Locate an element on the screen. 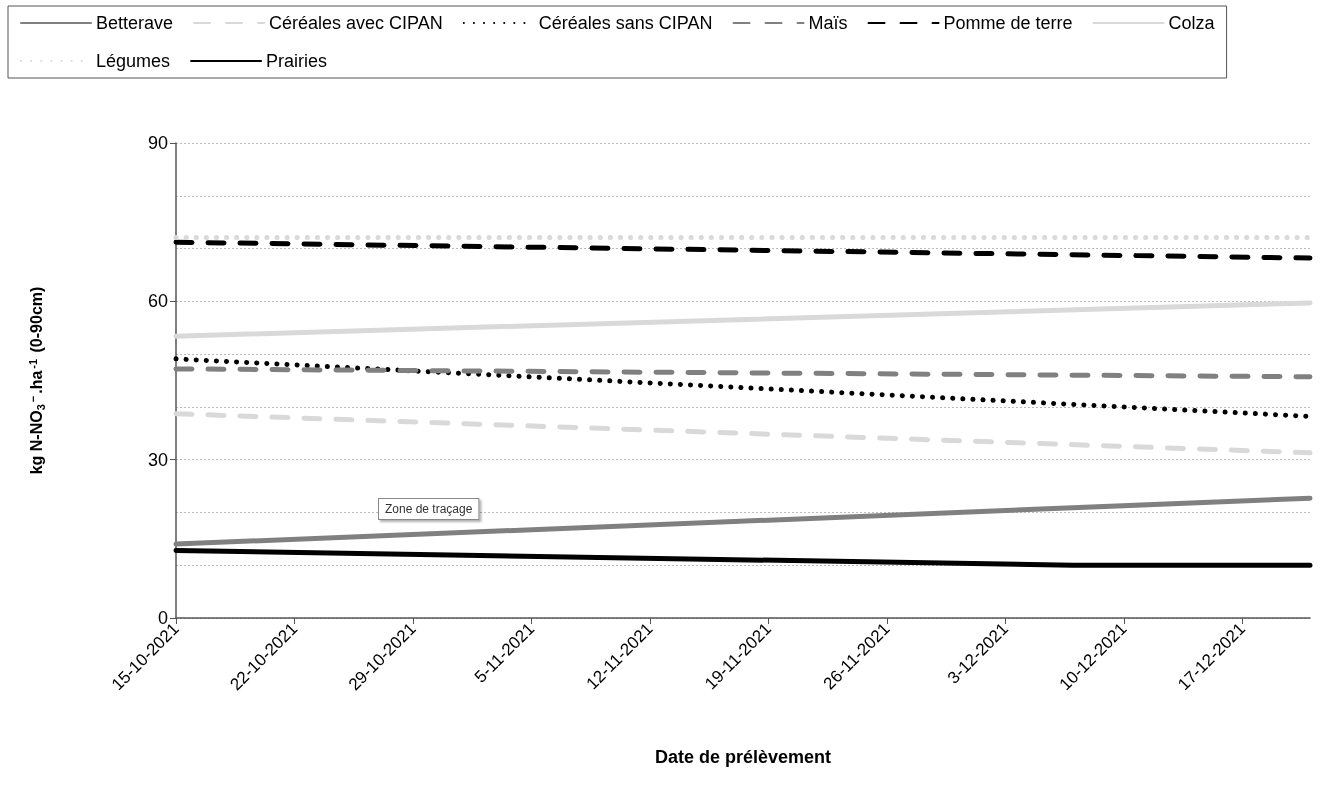 This screenshot has width=1335, height=787. x-axis-title: Date de prélèvement is located at coordinates (743, 757).